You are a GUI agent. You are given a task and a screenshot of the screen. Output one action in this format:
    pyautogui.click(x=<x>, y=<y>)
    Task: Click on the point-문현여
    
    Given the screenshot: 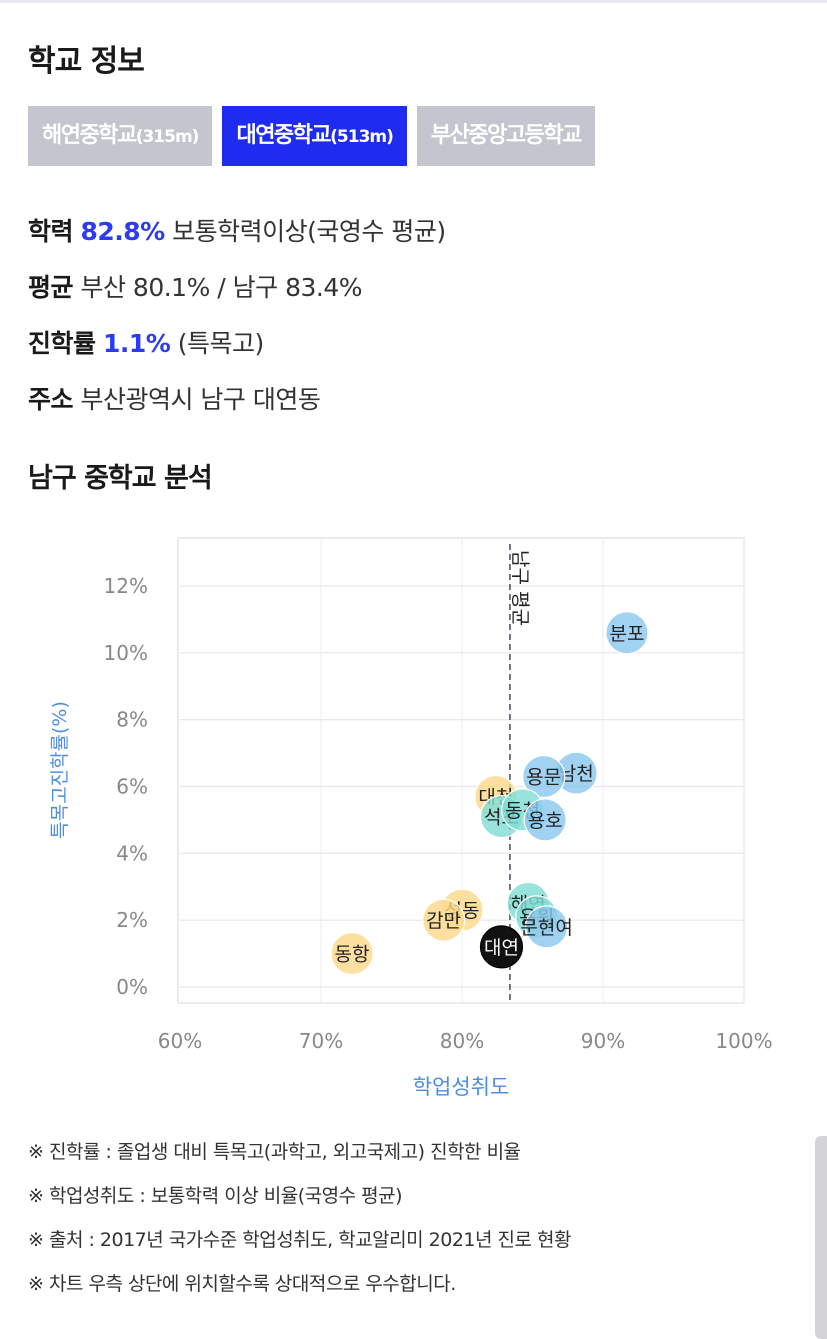 What is the action you would take?
    pyautogui.click(x=546, y=927)
    